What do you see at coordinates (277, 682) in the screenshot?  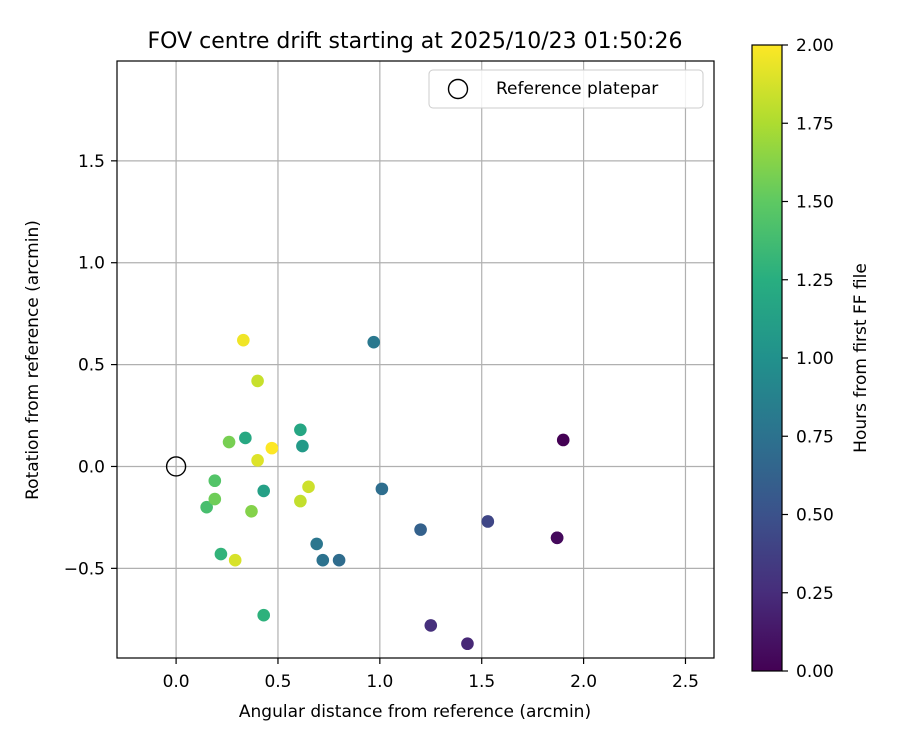 I see `x-tick-label: 0.5` at bounding box center [277, 682].